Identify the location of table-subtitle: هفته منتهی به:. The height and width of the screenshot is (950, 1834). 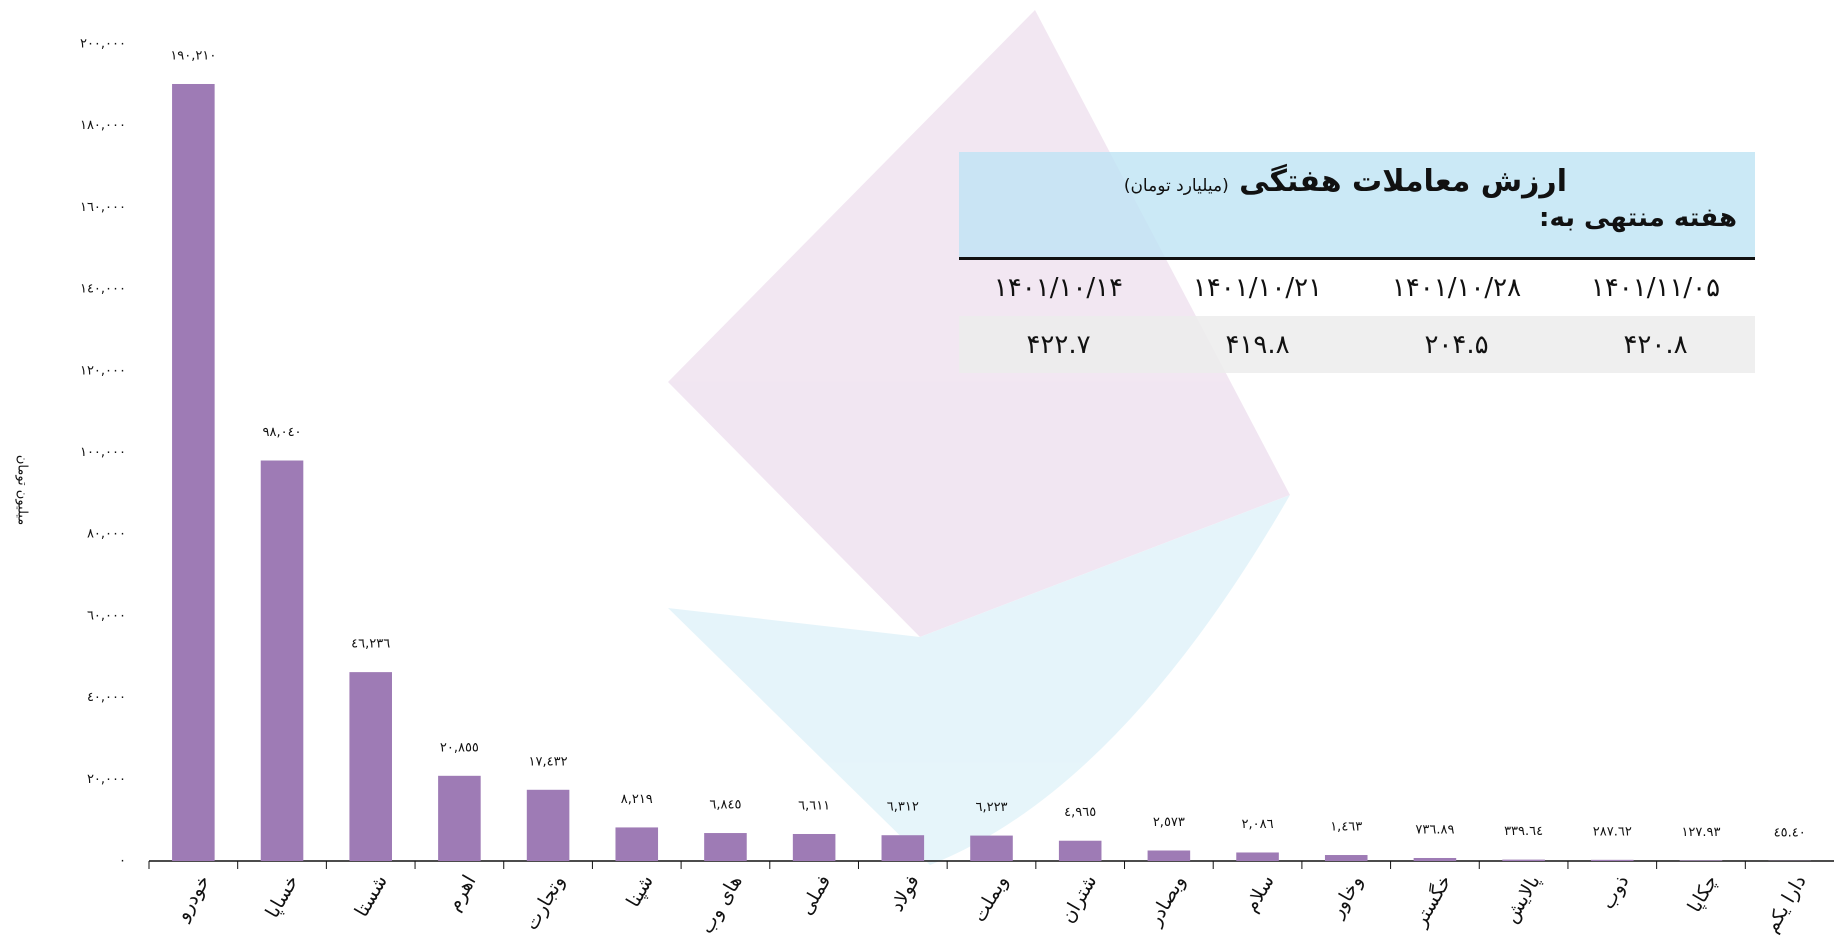
(1638, 218).